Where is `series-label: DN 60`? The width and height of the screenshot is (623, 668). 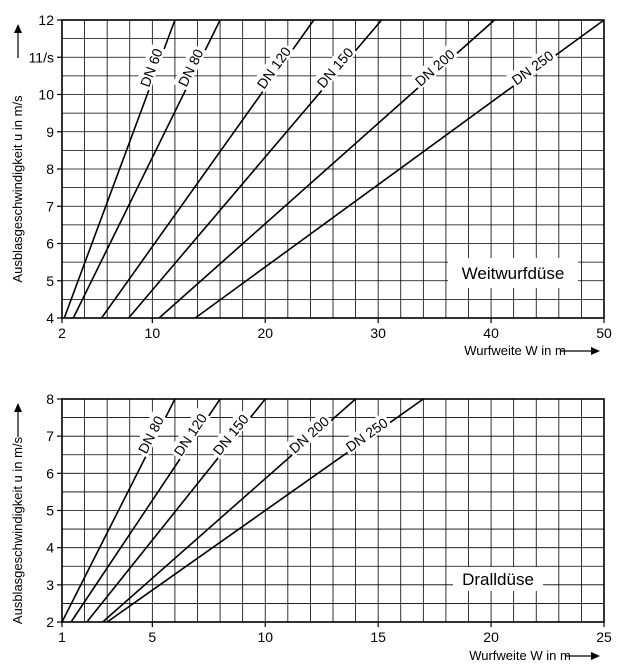
series-label: DN 60 is located at coordinates (151, 67).